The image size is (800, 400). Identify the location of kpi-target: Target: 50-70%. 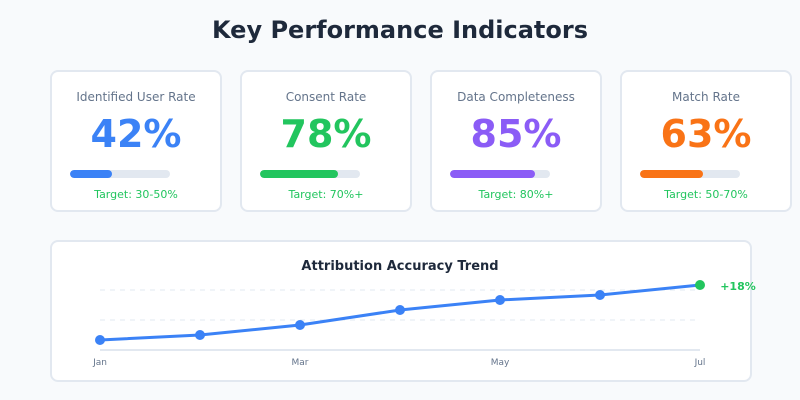
(706, 194).